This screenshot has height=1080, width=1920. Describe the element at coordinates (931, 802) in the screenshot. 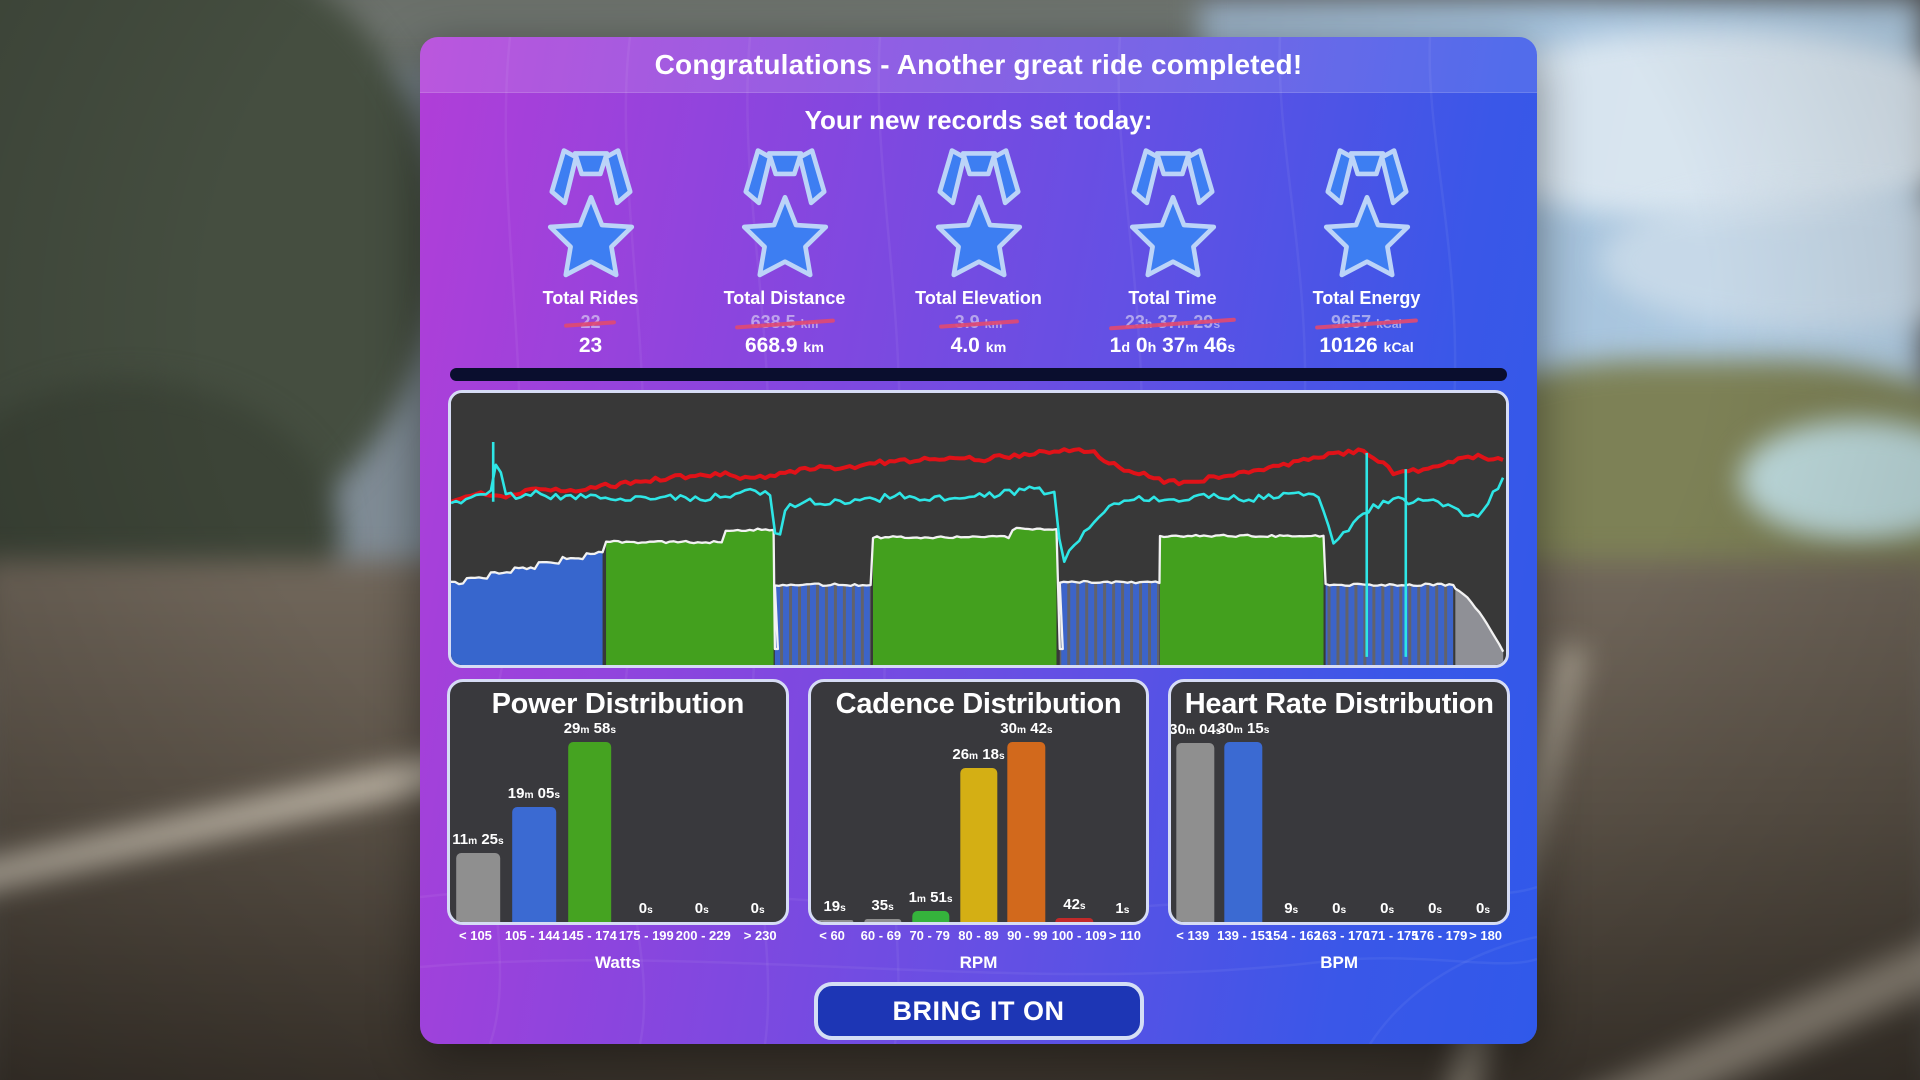

I see `bar-slot: 1m 51s` at that location.